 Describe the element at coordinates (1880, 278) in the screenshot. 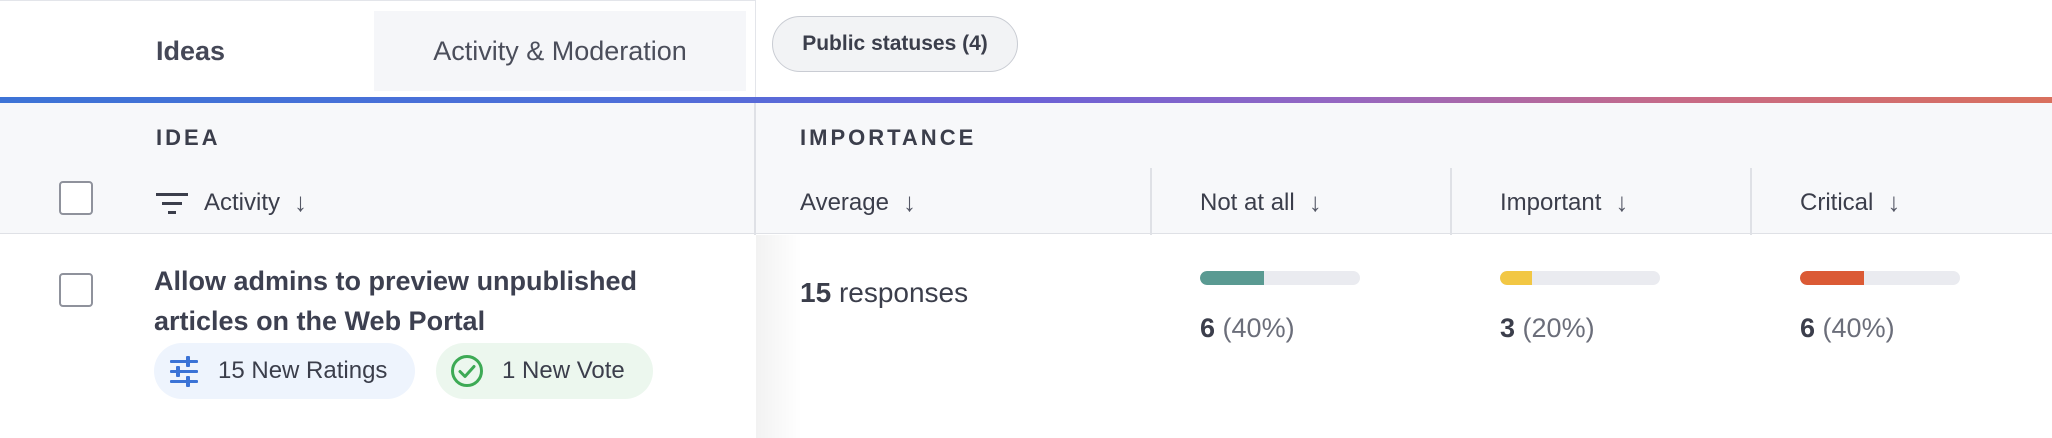

I see `critical-progress-bar` at that location.